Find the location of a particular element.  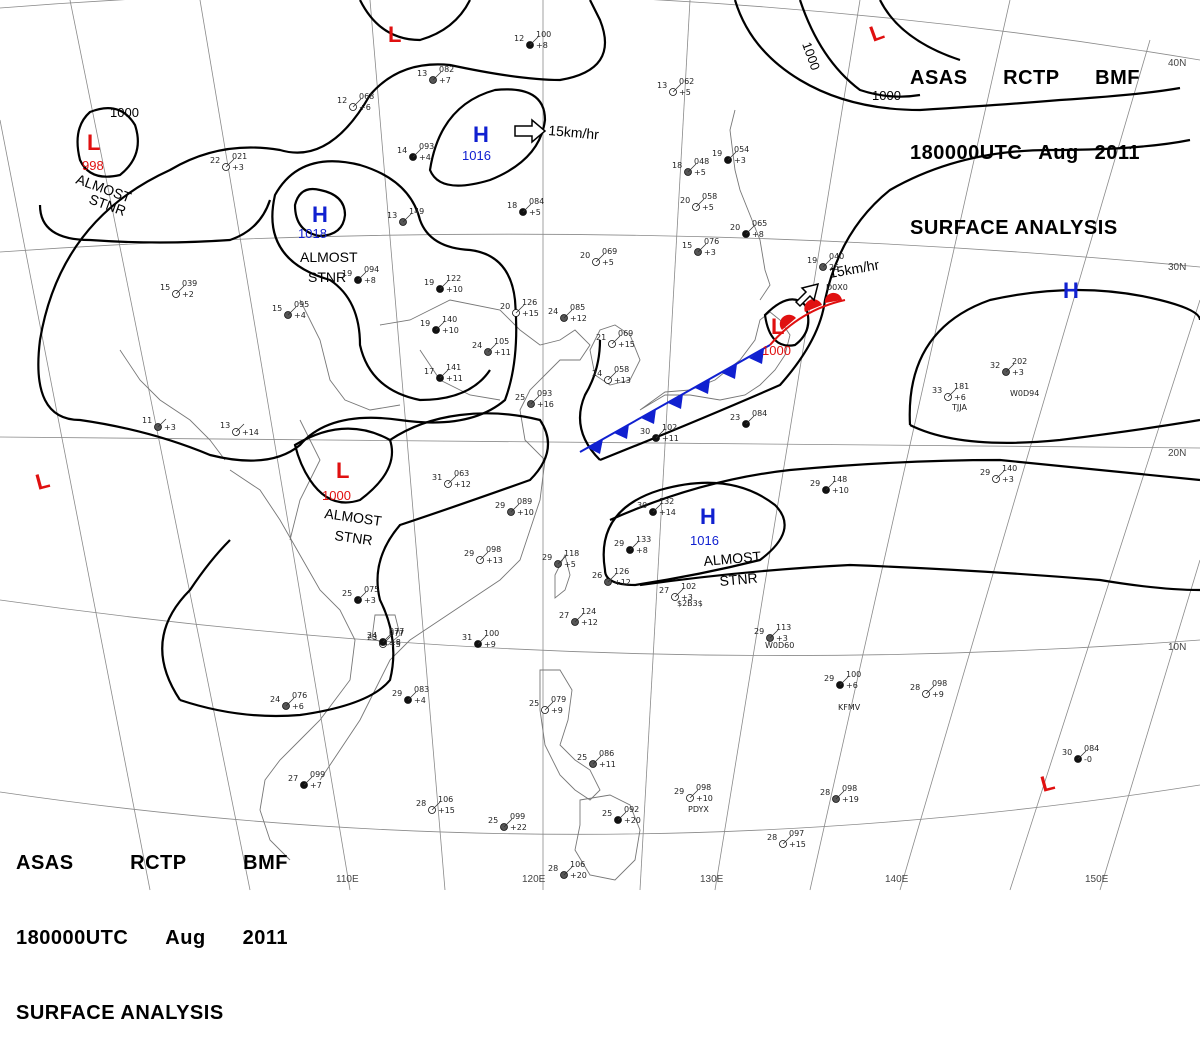

station-plot: 19 040 25 is located at coordinates (825, 262).